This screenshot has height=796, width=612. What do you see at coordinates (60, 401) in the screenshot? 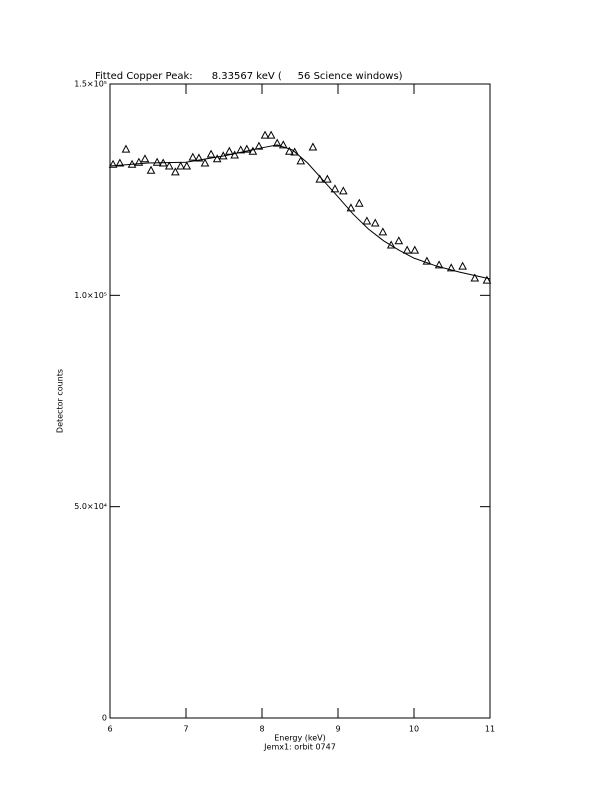
I see `y-axis-label: Detector counts` at bounding box center [60, 401].